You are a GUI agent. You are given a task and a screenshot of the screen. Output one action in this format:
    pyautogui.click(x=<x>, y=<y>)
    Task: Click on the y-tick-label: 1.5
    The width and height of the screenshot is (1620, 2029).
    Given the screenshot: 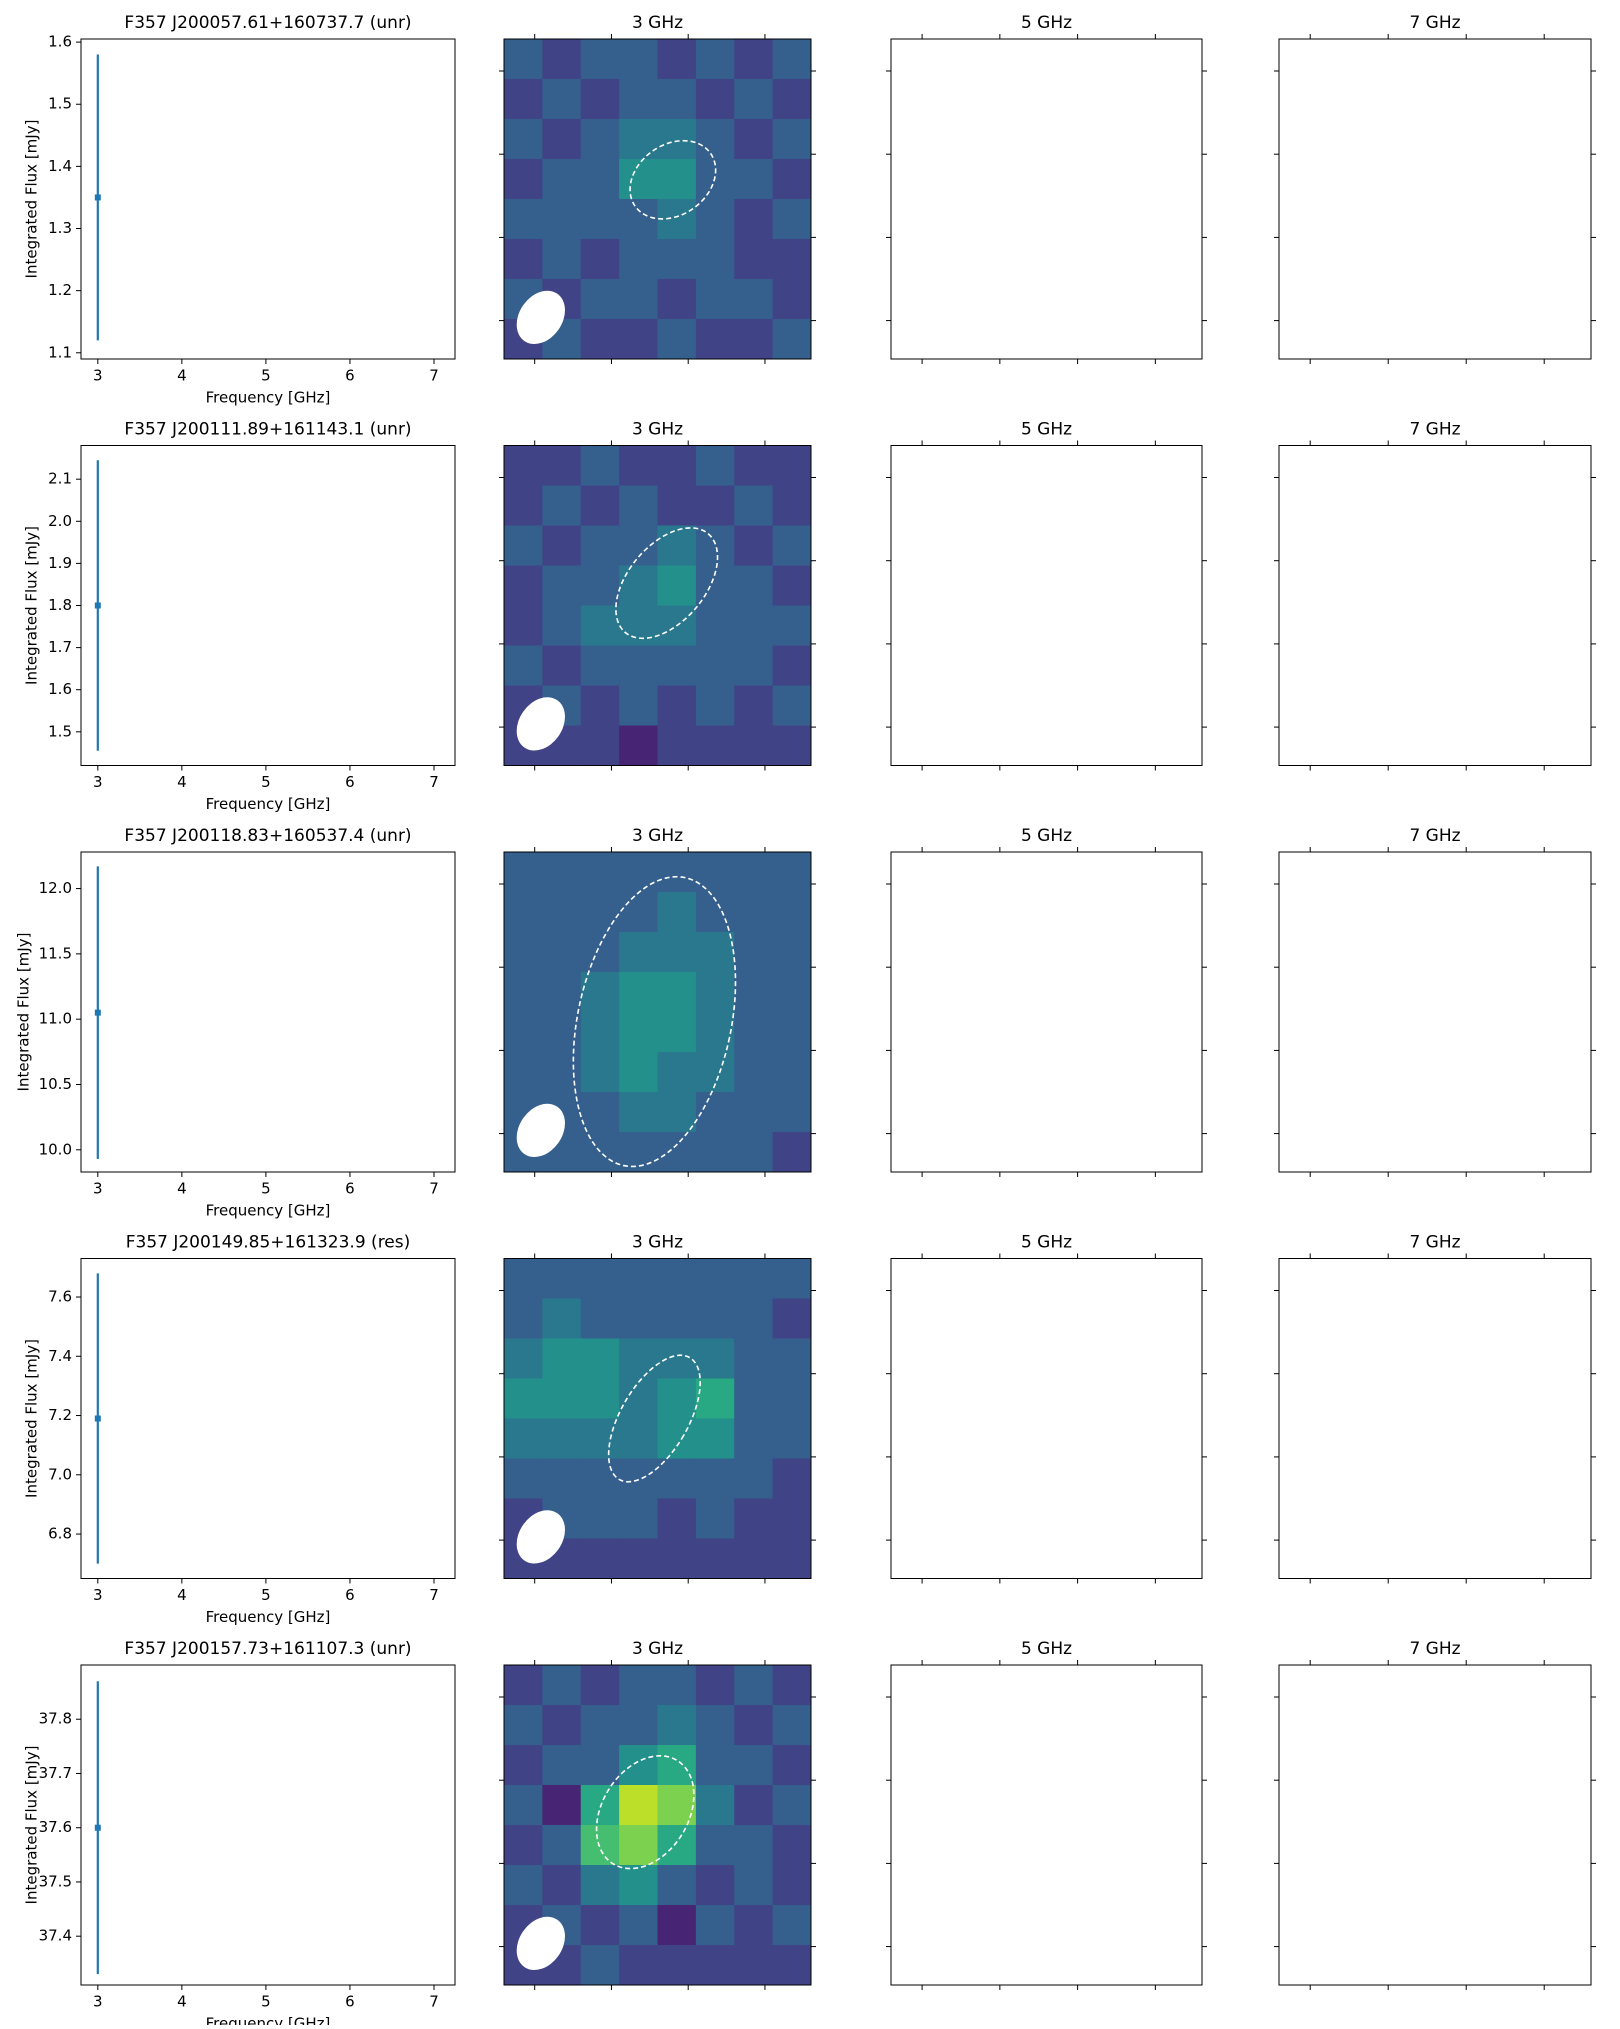 What is the action you would take?
    pyautogui.click(x=60, y=731)
    